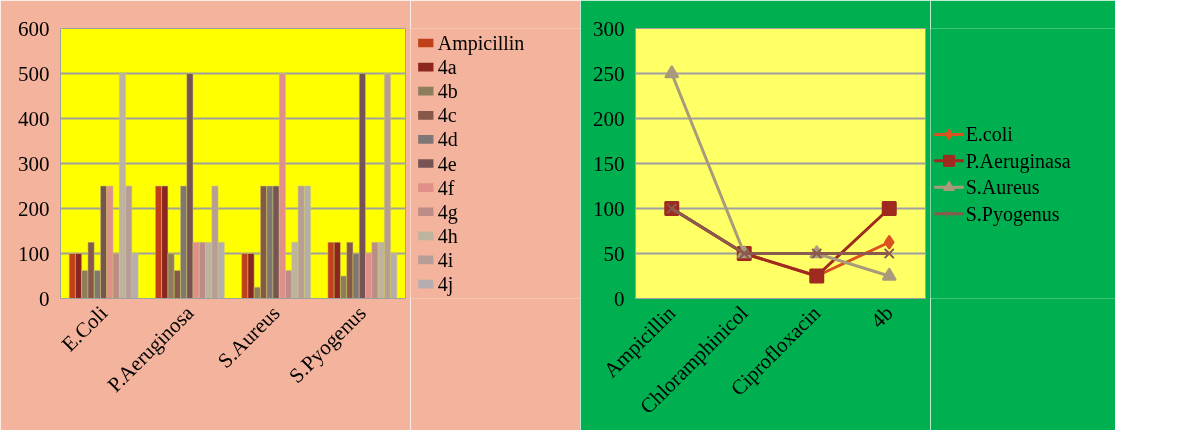 This screenshot has height=446, width=1178. Describe the element at coordinates (447, 67) in the screenshot. I see `legend-label: 4a` at that location.